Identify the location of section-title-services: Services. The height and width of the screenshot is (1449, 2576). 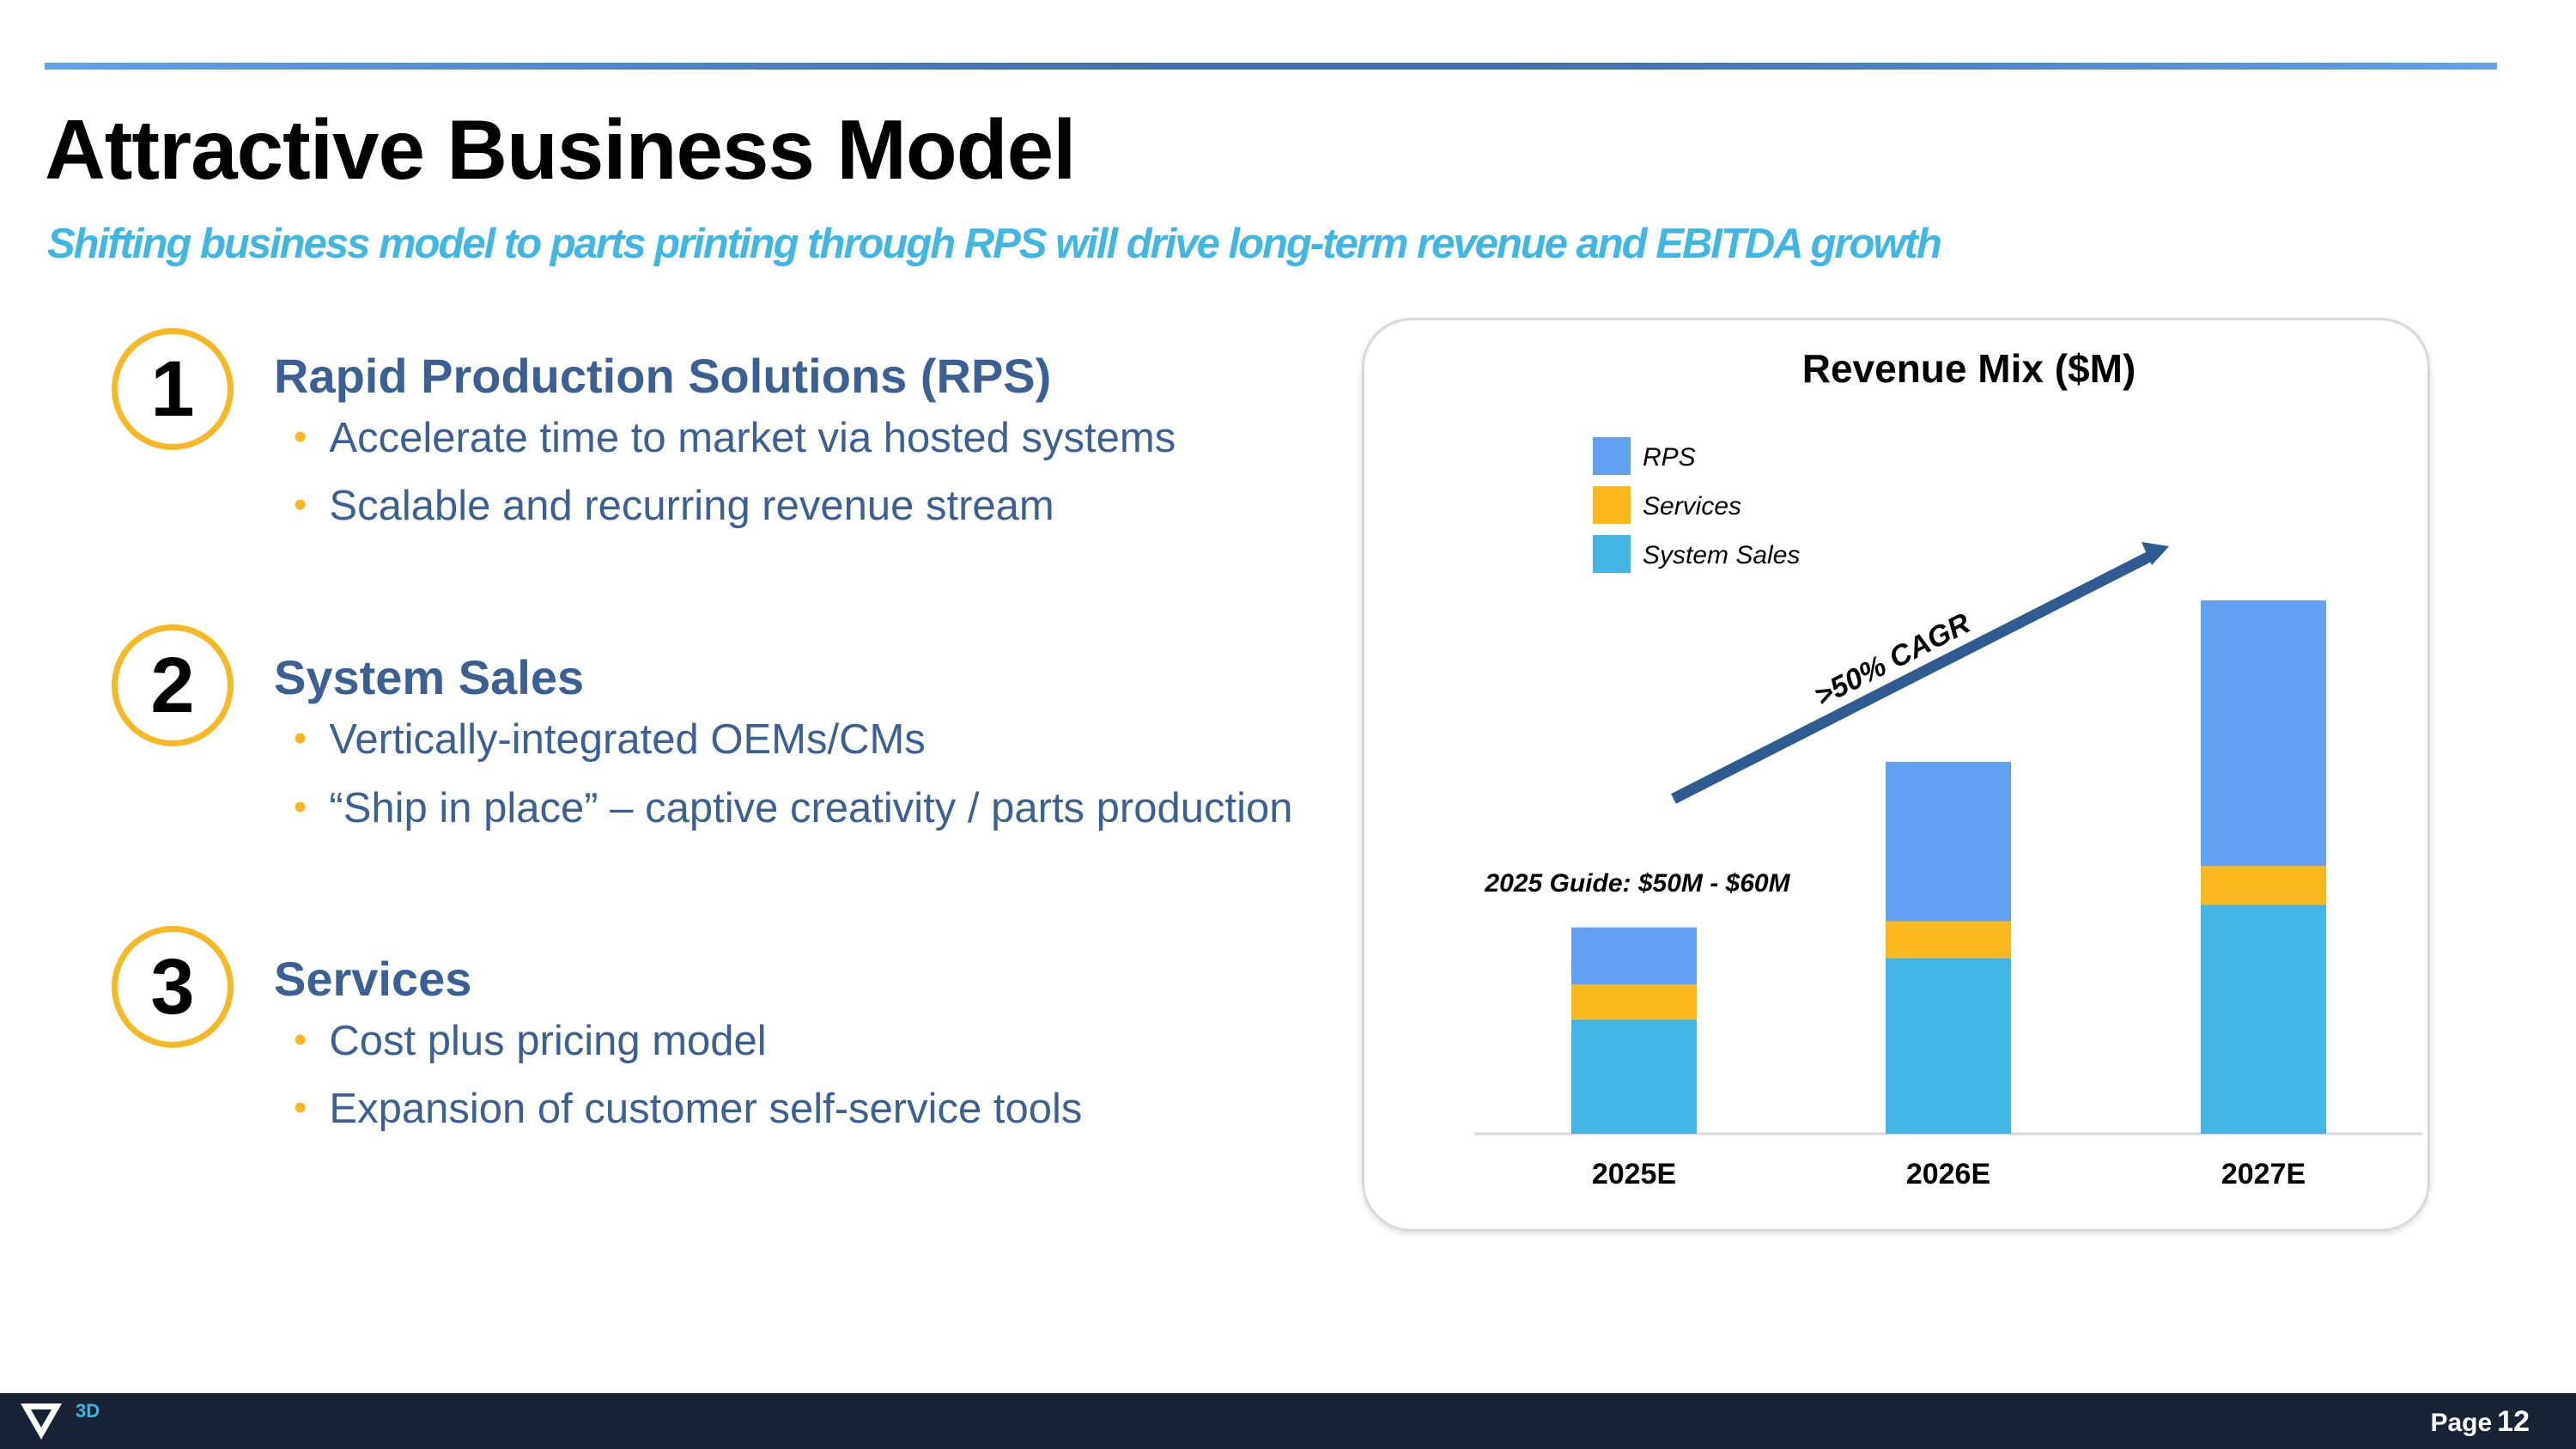
(373, 979).